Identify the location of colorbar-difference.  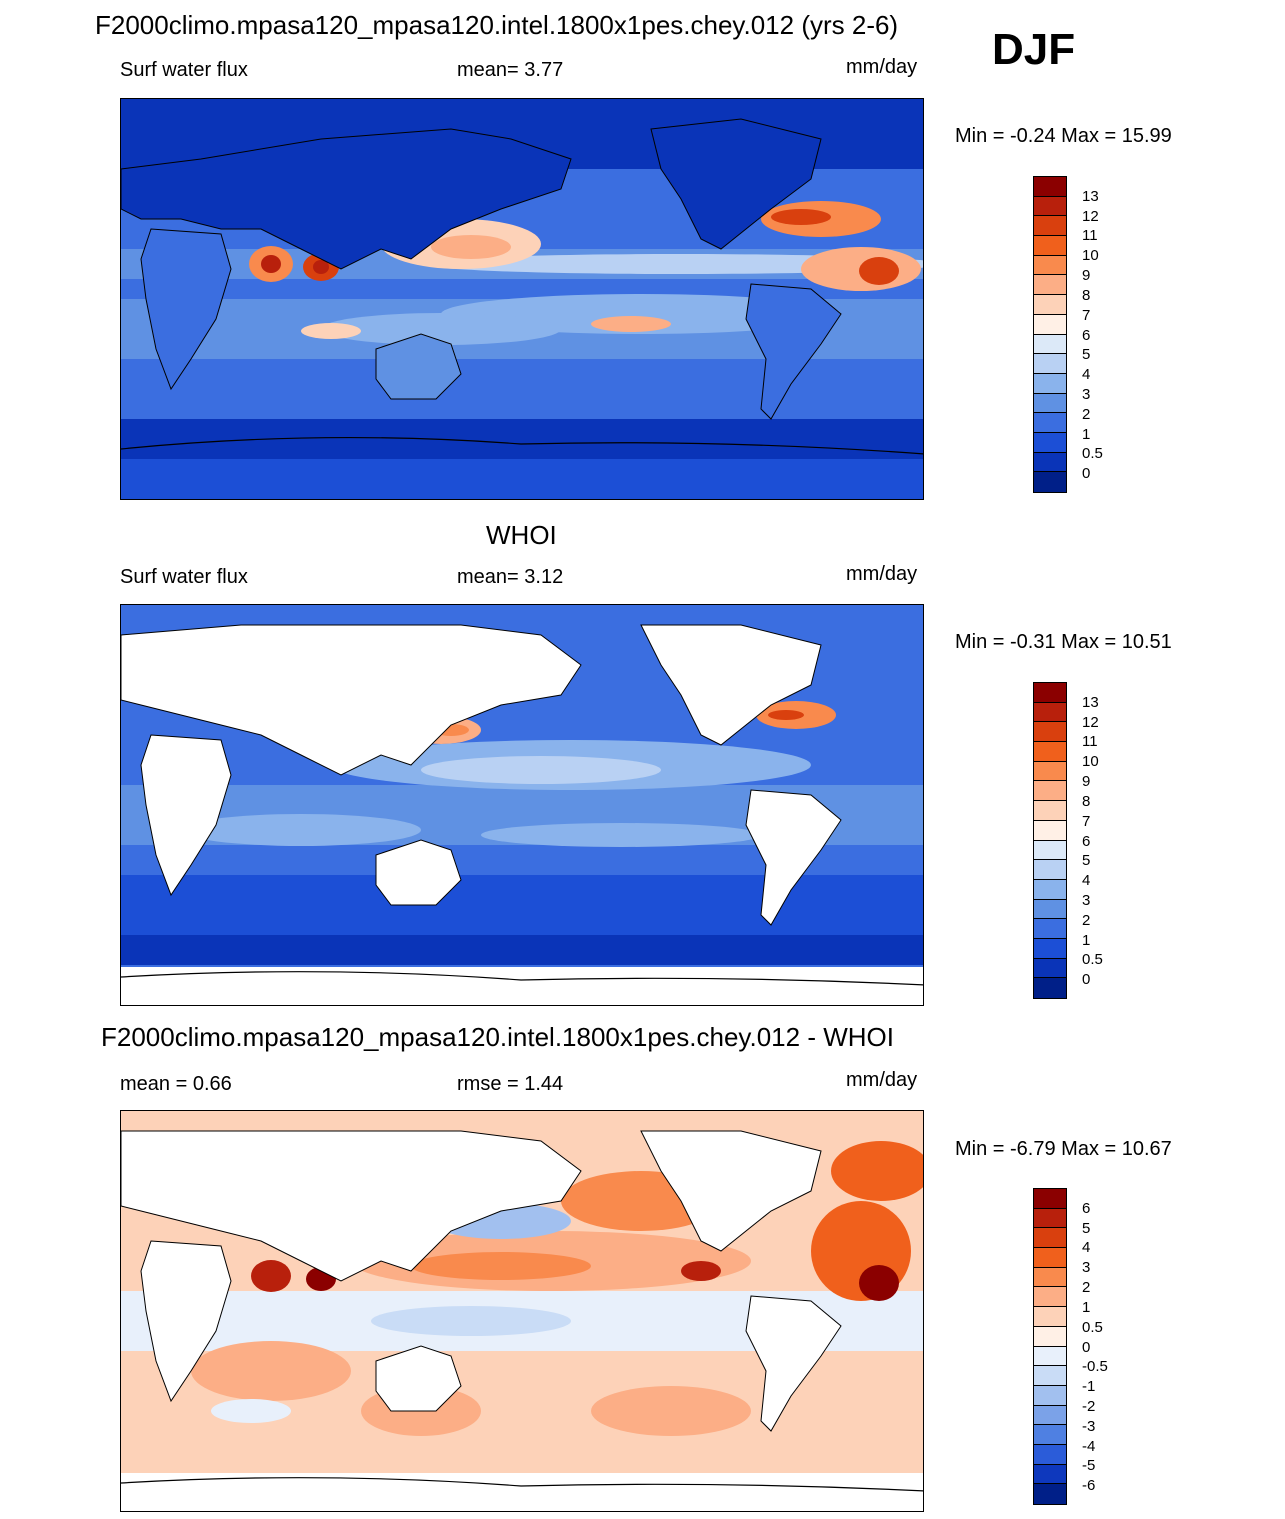
(1050, 1346).